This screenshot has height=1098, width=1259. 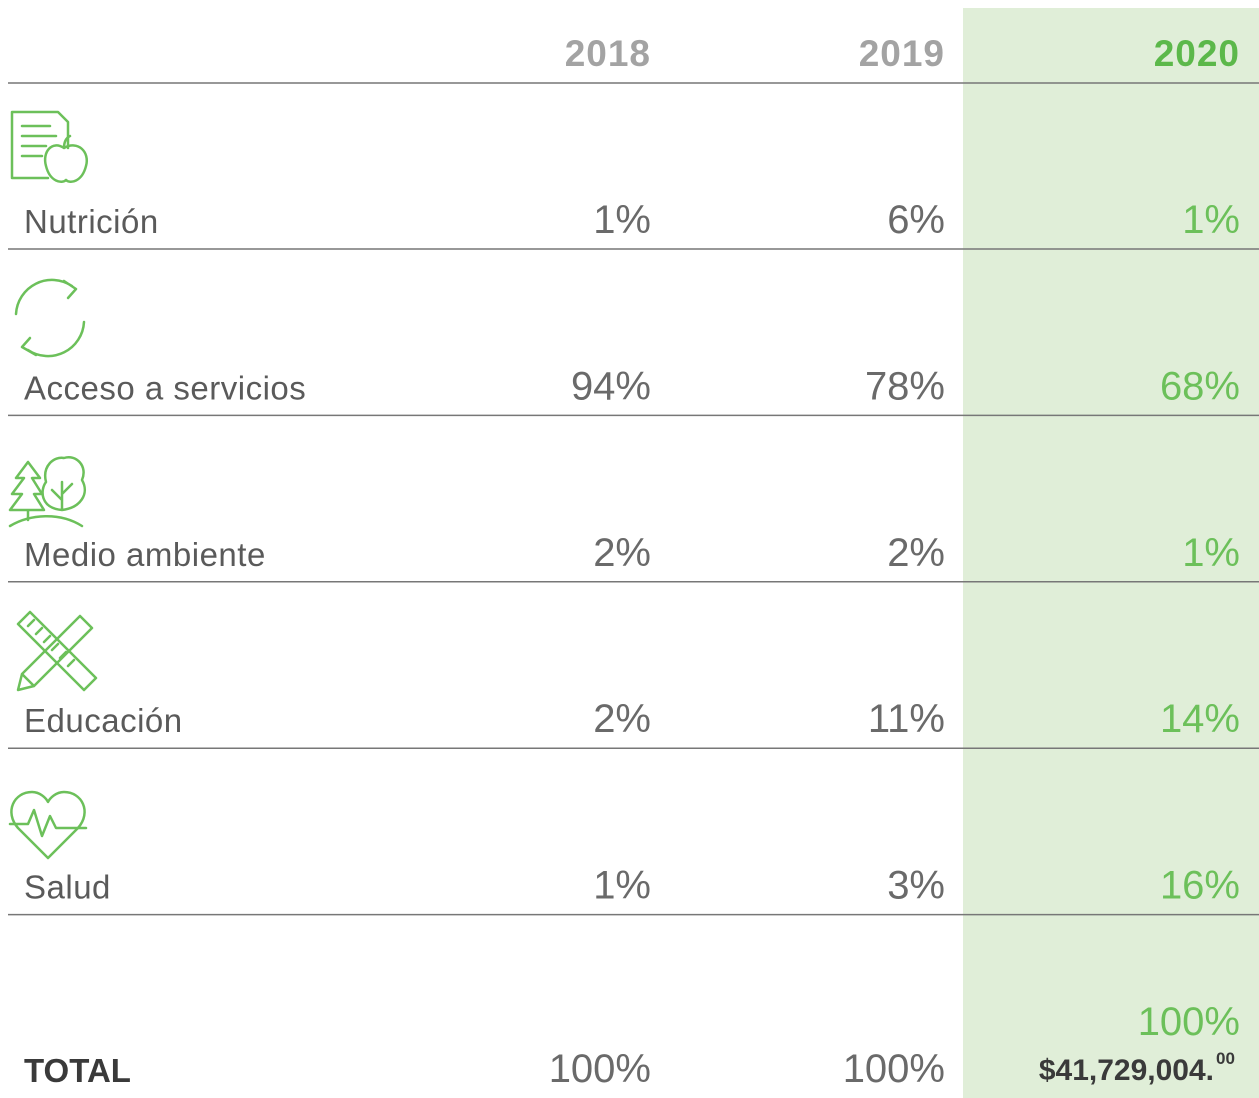 What do you see at coordinates (145, 554) in the screenshot?
I see `row-label: Medio ambiente` at bounding box center [145, 554].